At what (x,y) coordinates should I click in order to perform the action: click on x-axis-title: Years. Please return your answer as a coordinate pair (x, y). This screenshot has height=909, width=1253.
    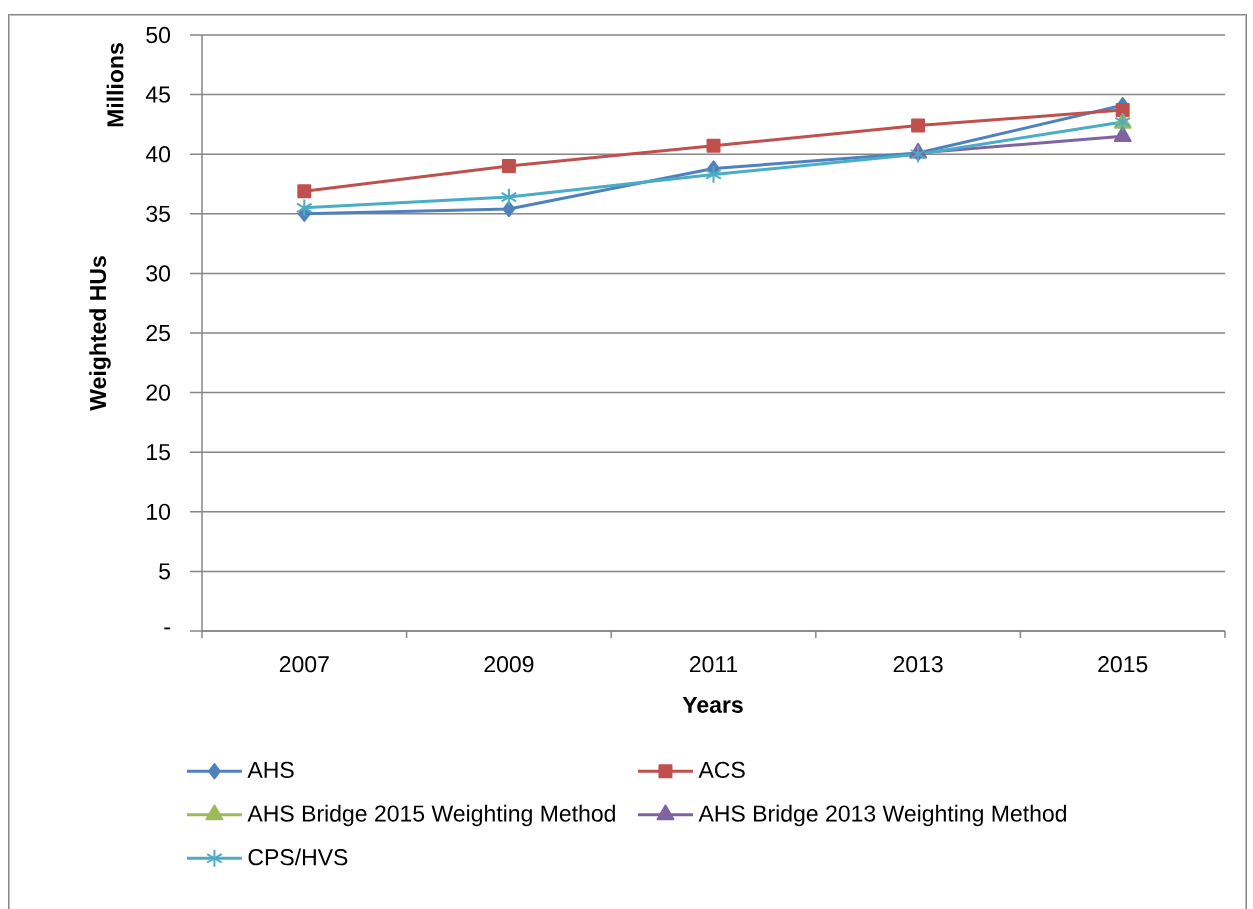
    Looking at the image, I should click on (712, 704).